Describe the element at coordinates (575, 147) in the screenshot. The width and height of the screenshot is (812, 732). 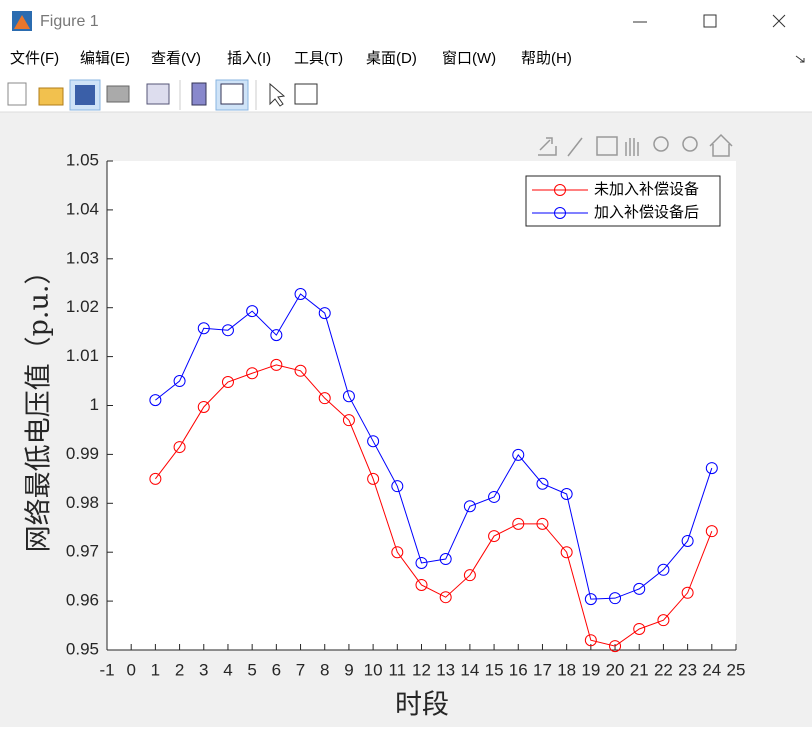
I see `brush-icon` at that location.